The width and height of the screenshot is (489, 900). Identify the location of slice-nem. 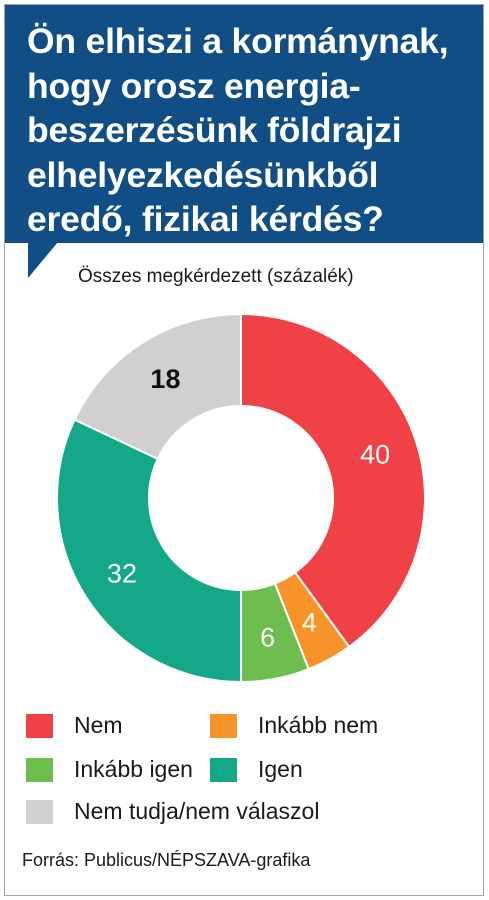
(333, 480).